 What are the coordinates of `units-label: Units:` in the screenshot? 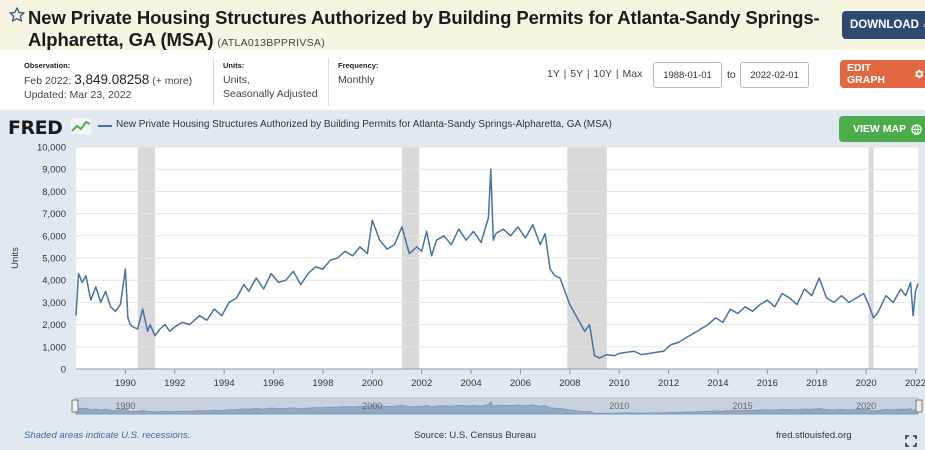 It's located at (234, 65).